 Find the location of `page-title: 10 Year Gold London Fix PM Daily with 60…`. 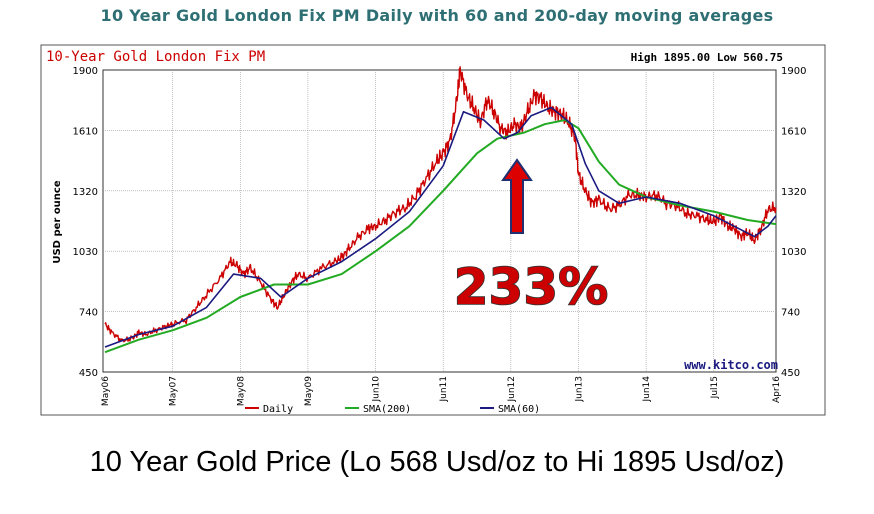

page-title: 10 Year Gold London Fix PM Daily with 60… is located at coordinates (437, 15).